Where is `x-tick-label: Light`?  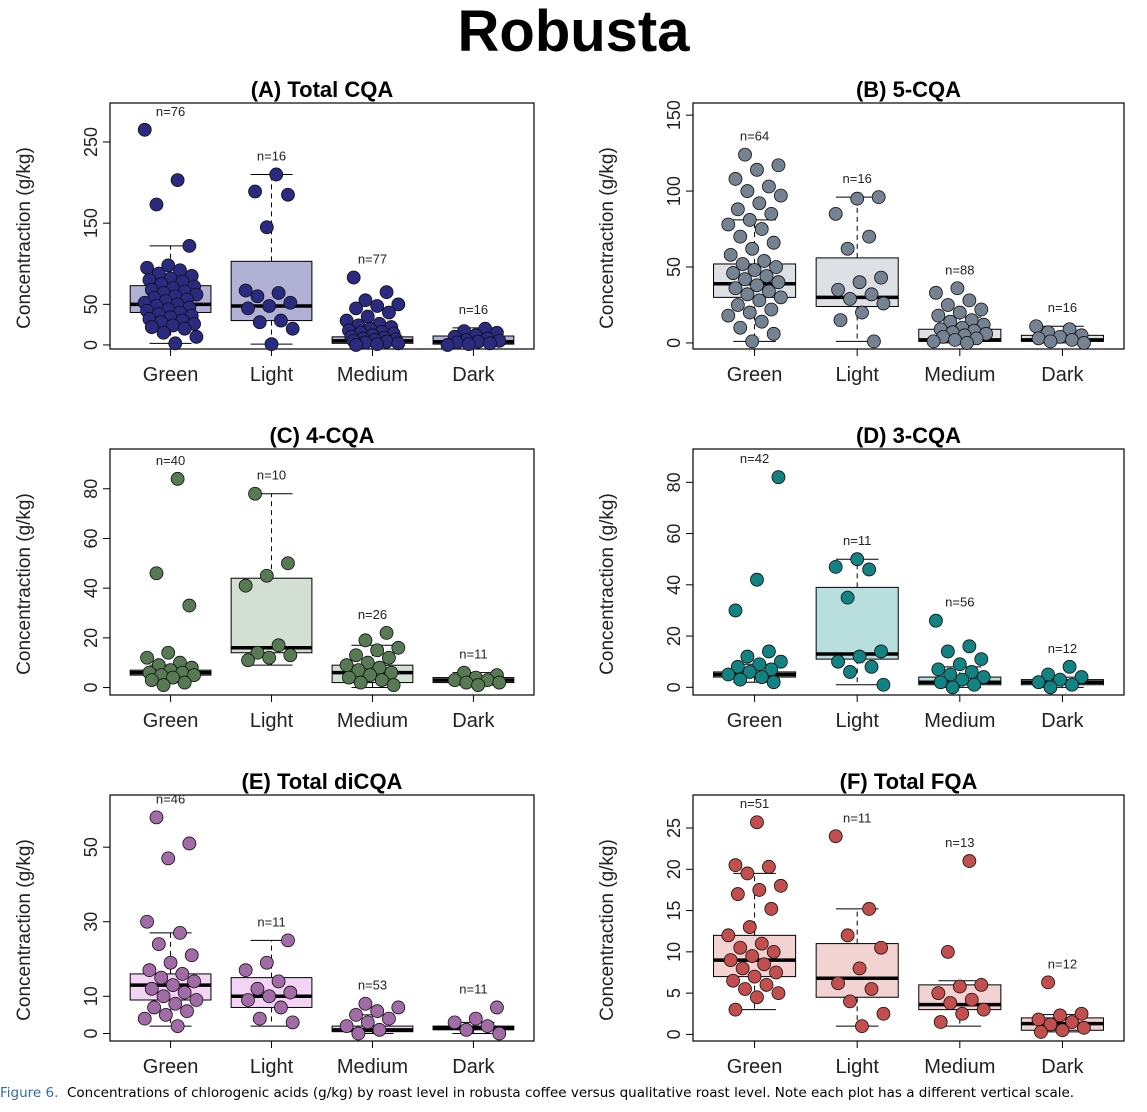
x-tick-label: Light is located at coordinates (272, 375).